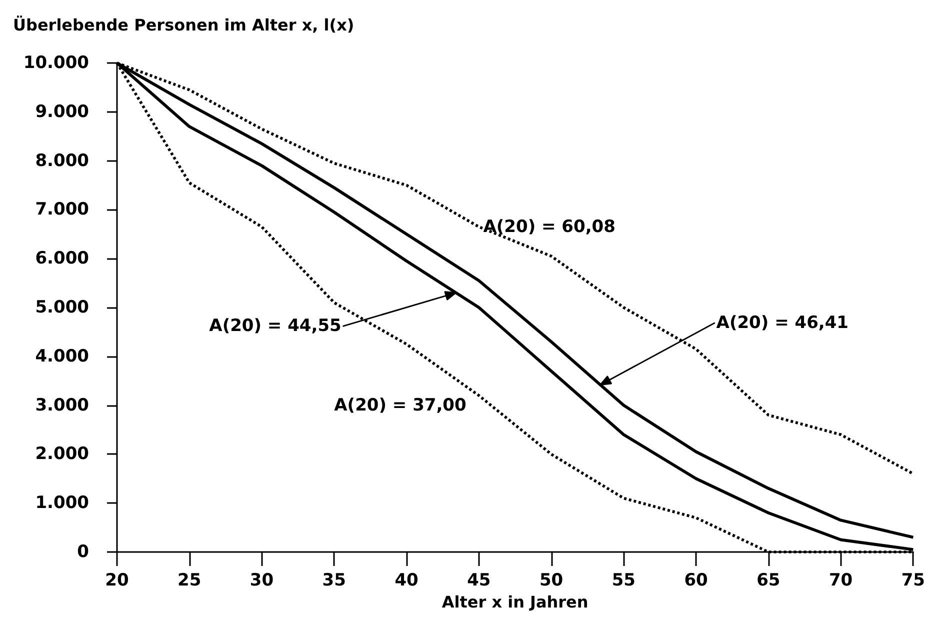 The image size is (928, 637). I want to click on y-tick-label: 1.000, so click(62, 503).